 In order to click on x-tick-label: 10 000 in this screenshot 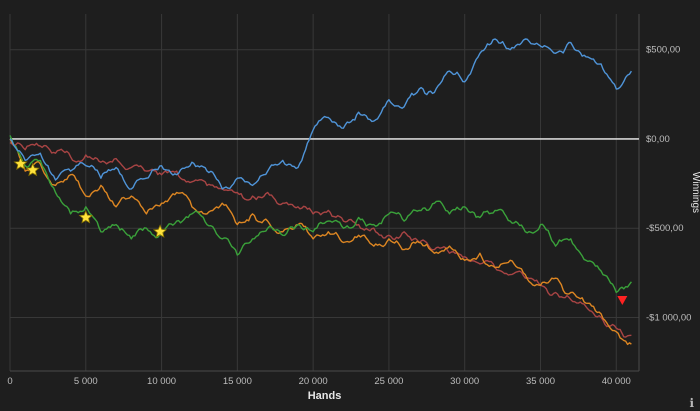, I will do `click(161, 381)`.